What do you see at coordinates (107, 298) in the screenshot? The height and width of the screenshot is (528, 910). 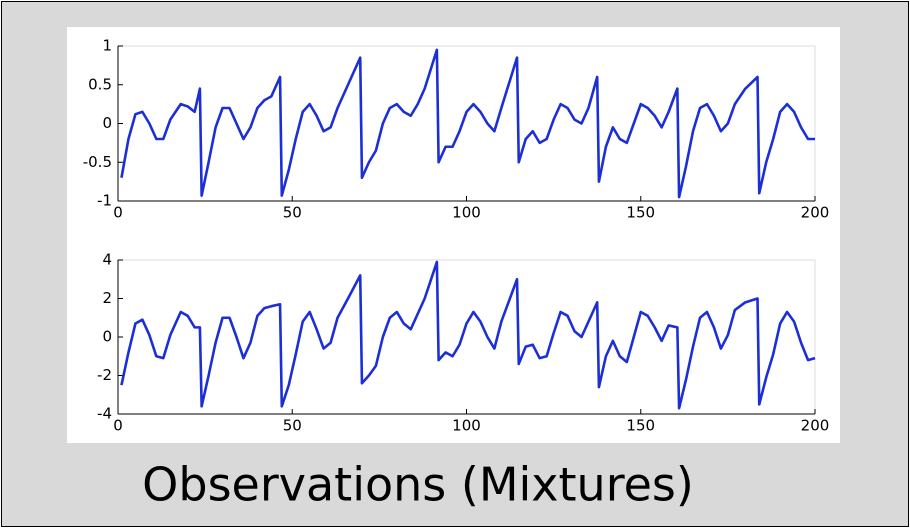 I see `y-tick-label: 2` at bounding box center [107, 298].